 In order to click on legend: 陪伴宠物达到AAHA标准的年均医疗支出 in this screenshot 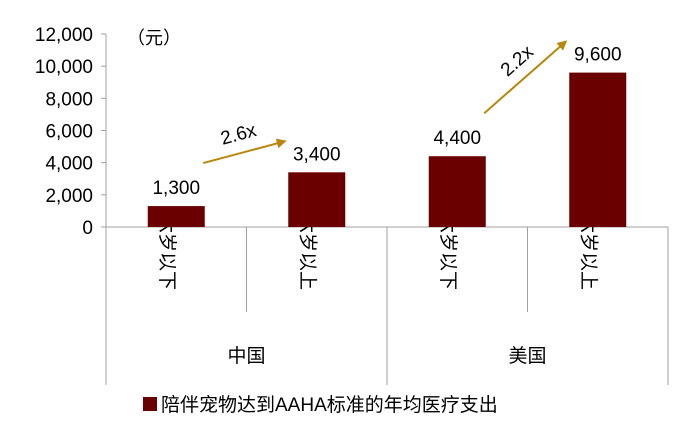, I will do `click(320, 405)`.